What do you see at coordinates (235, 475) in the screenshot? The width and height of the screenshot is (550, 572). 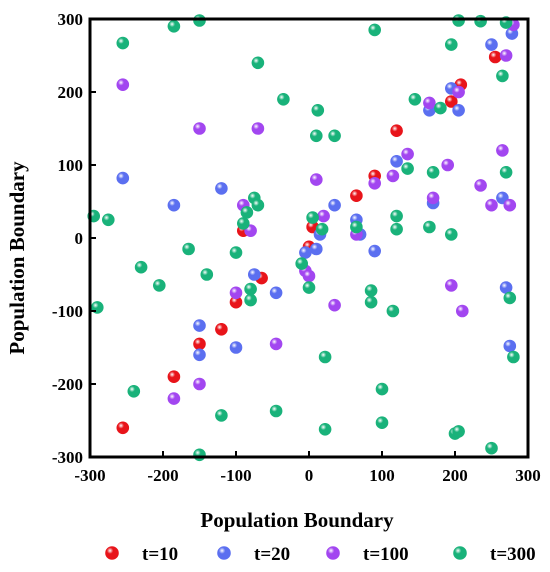 I see `x-tick-label: -100` at bounding box center [235, 475].